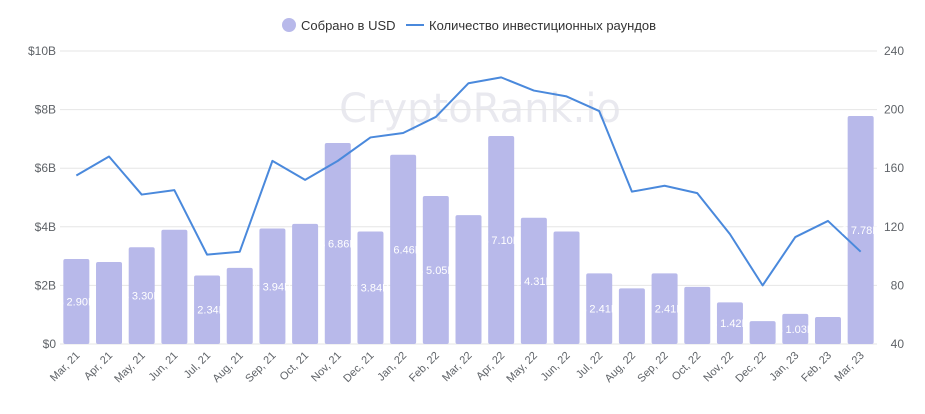 The width and height of the screenshot is (925, 414). What do you see at coordinates (522, 368) in the screenshot?
I see `x-axis-tick-label: May, 22` at bounding box center [522, 368].